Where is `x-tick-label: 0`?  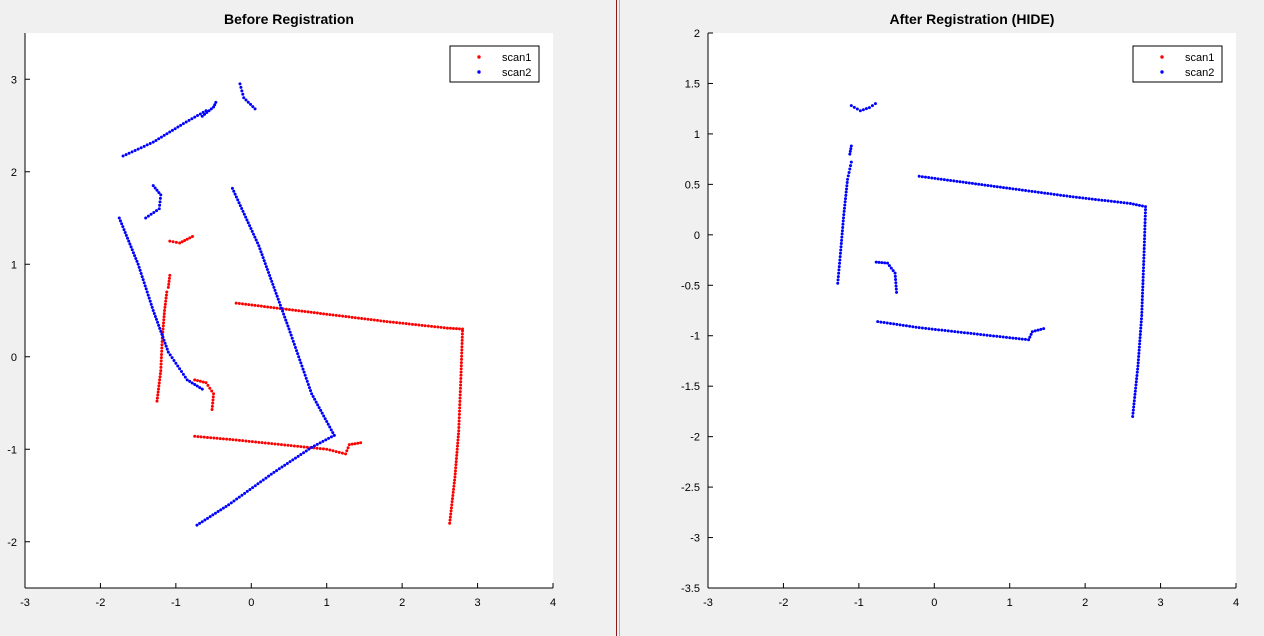
x-tick-label: 0 is located at coordinates (251, 603).